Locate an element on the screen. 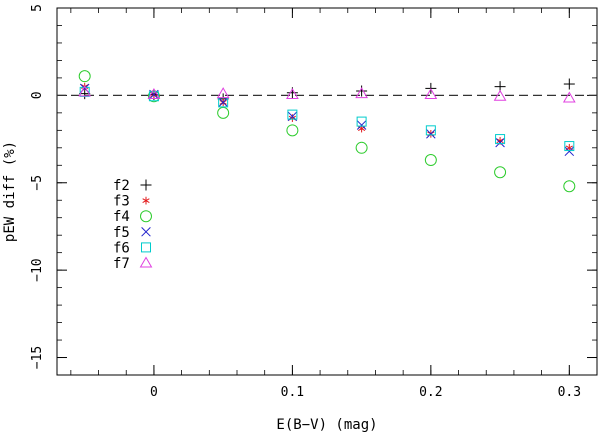  legend-label-f7: f7 is located at coordinates (121, 264).